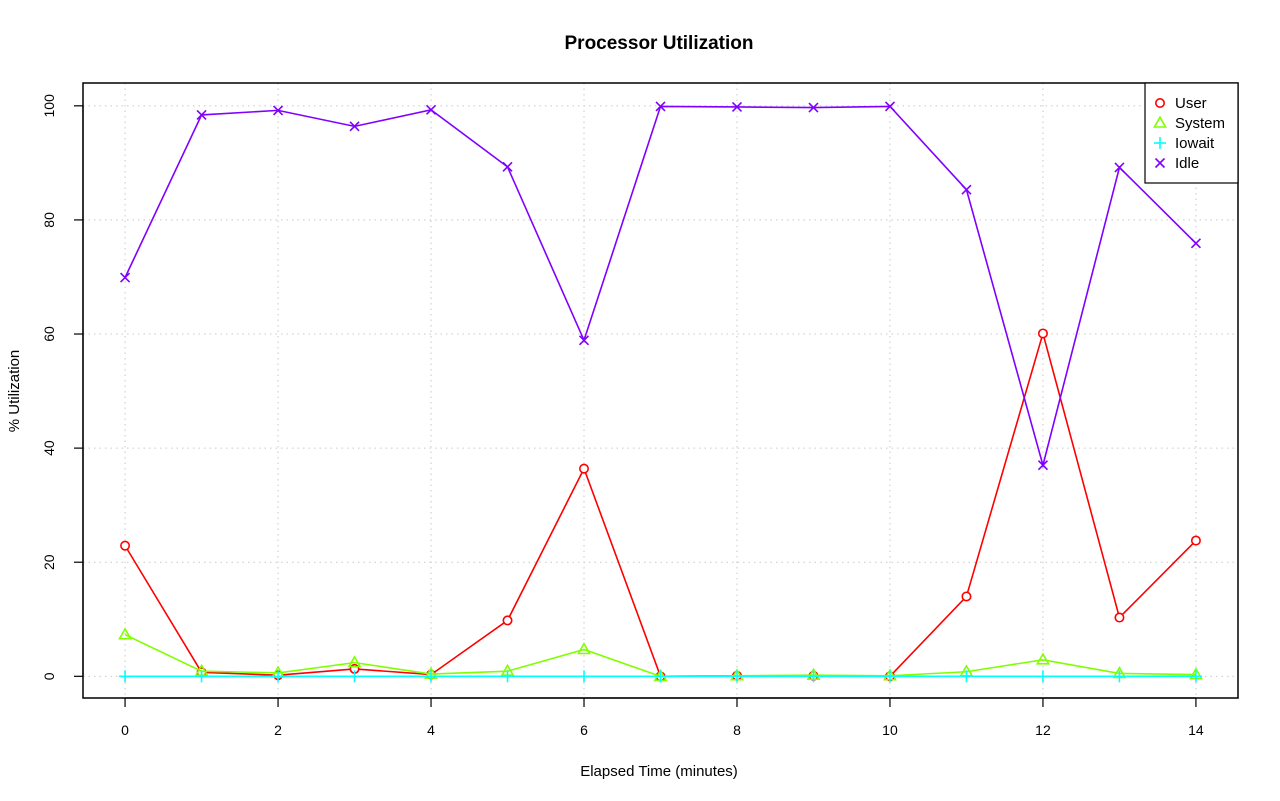 This screenshot has height=801, width=1280. I want to click on y-tick-label: 60, so click(49, 334).